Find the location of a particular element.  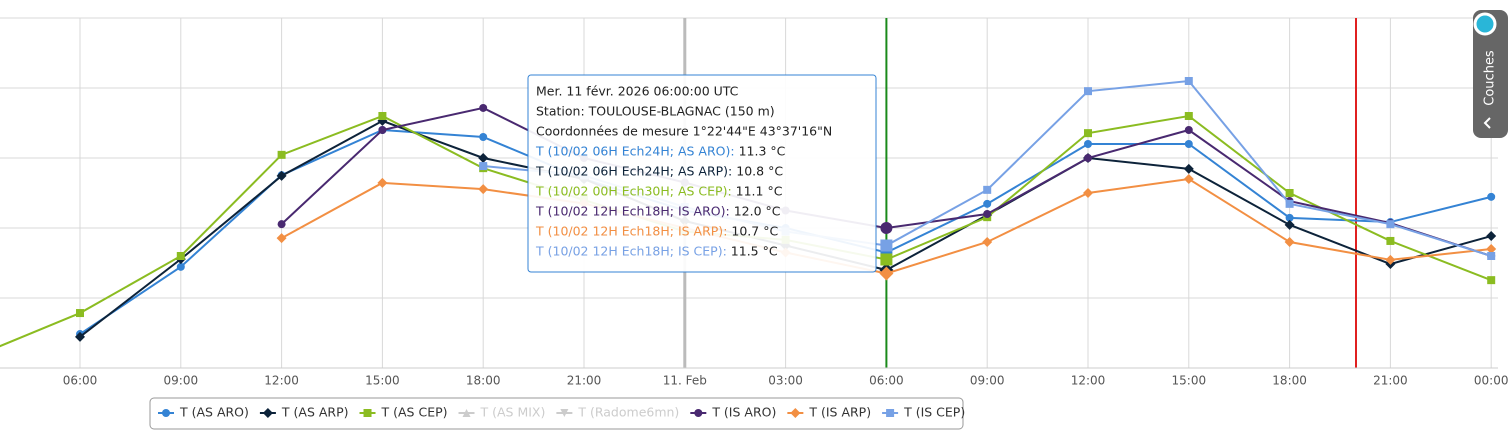

legend-label: T (IS ARP) is located at coordinates (839, 412).